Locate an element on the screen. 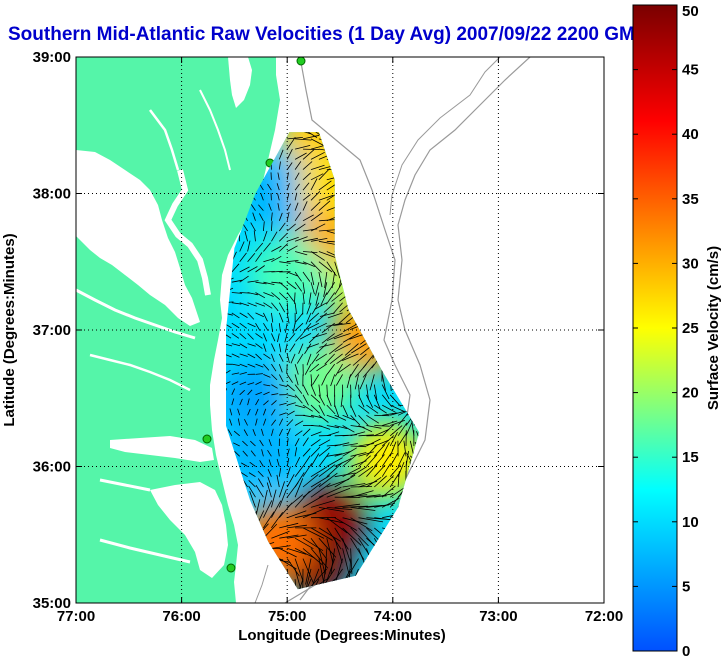 Image resolution: width=724 pixels, height=664 pixels. colorbar-tick-label: 45 is located at coordinates (690, 70).